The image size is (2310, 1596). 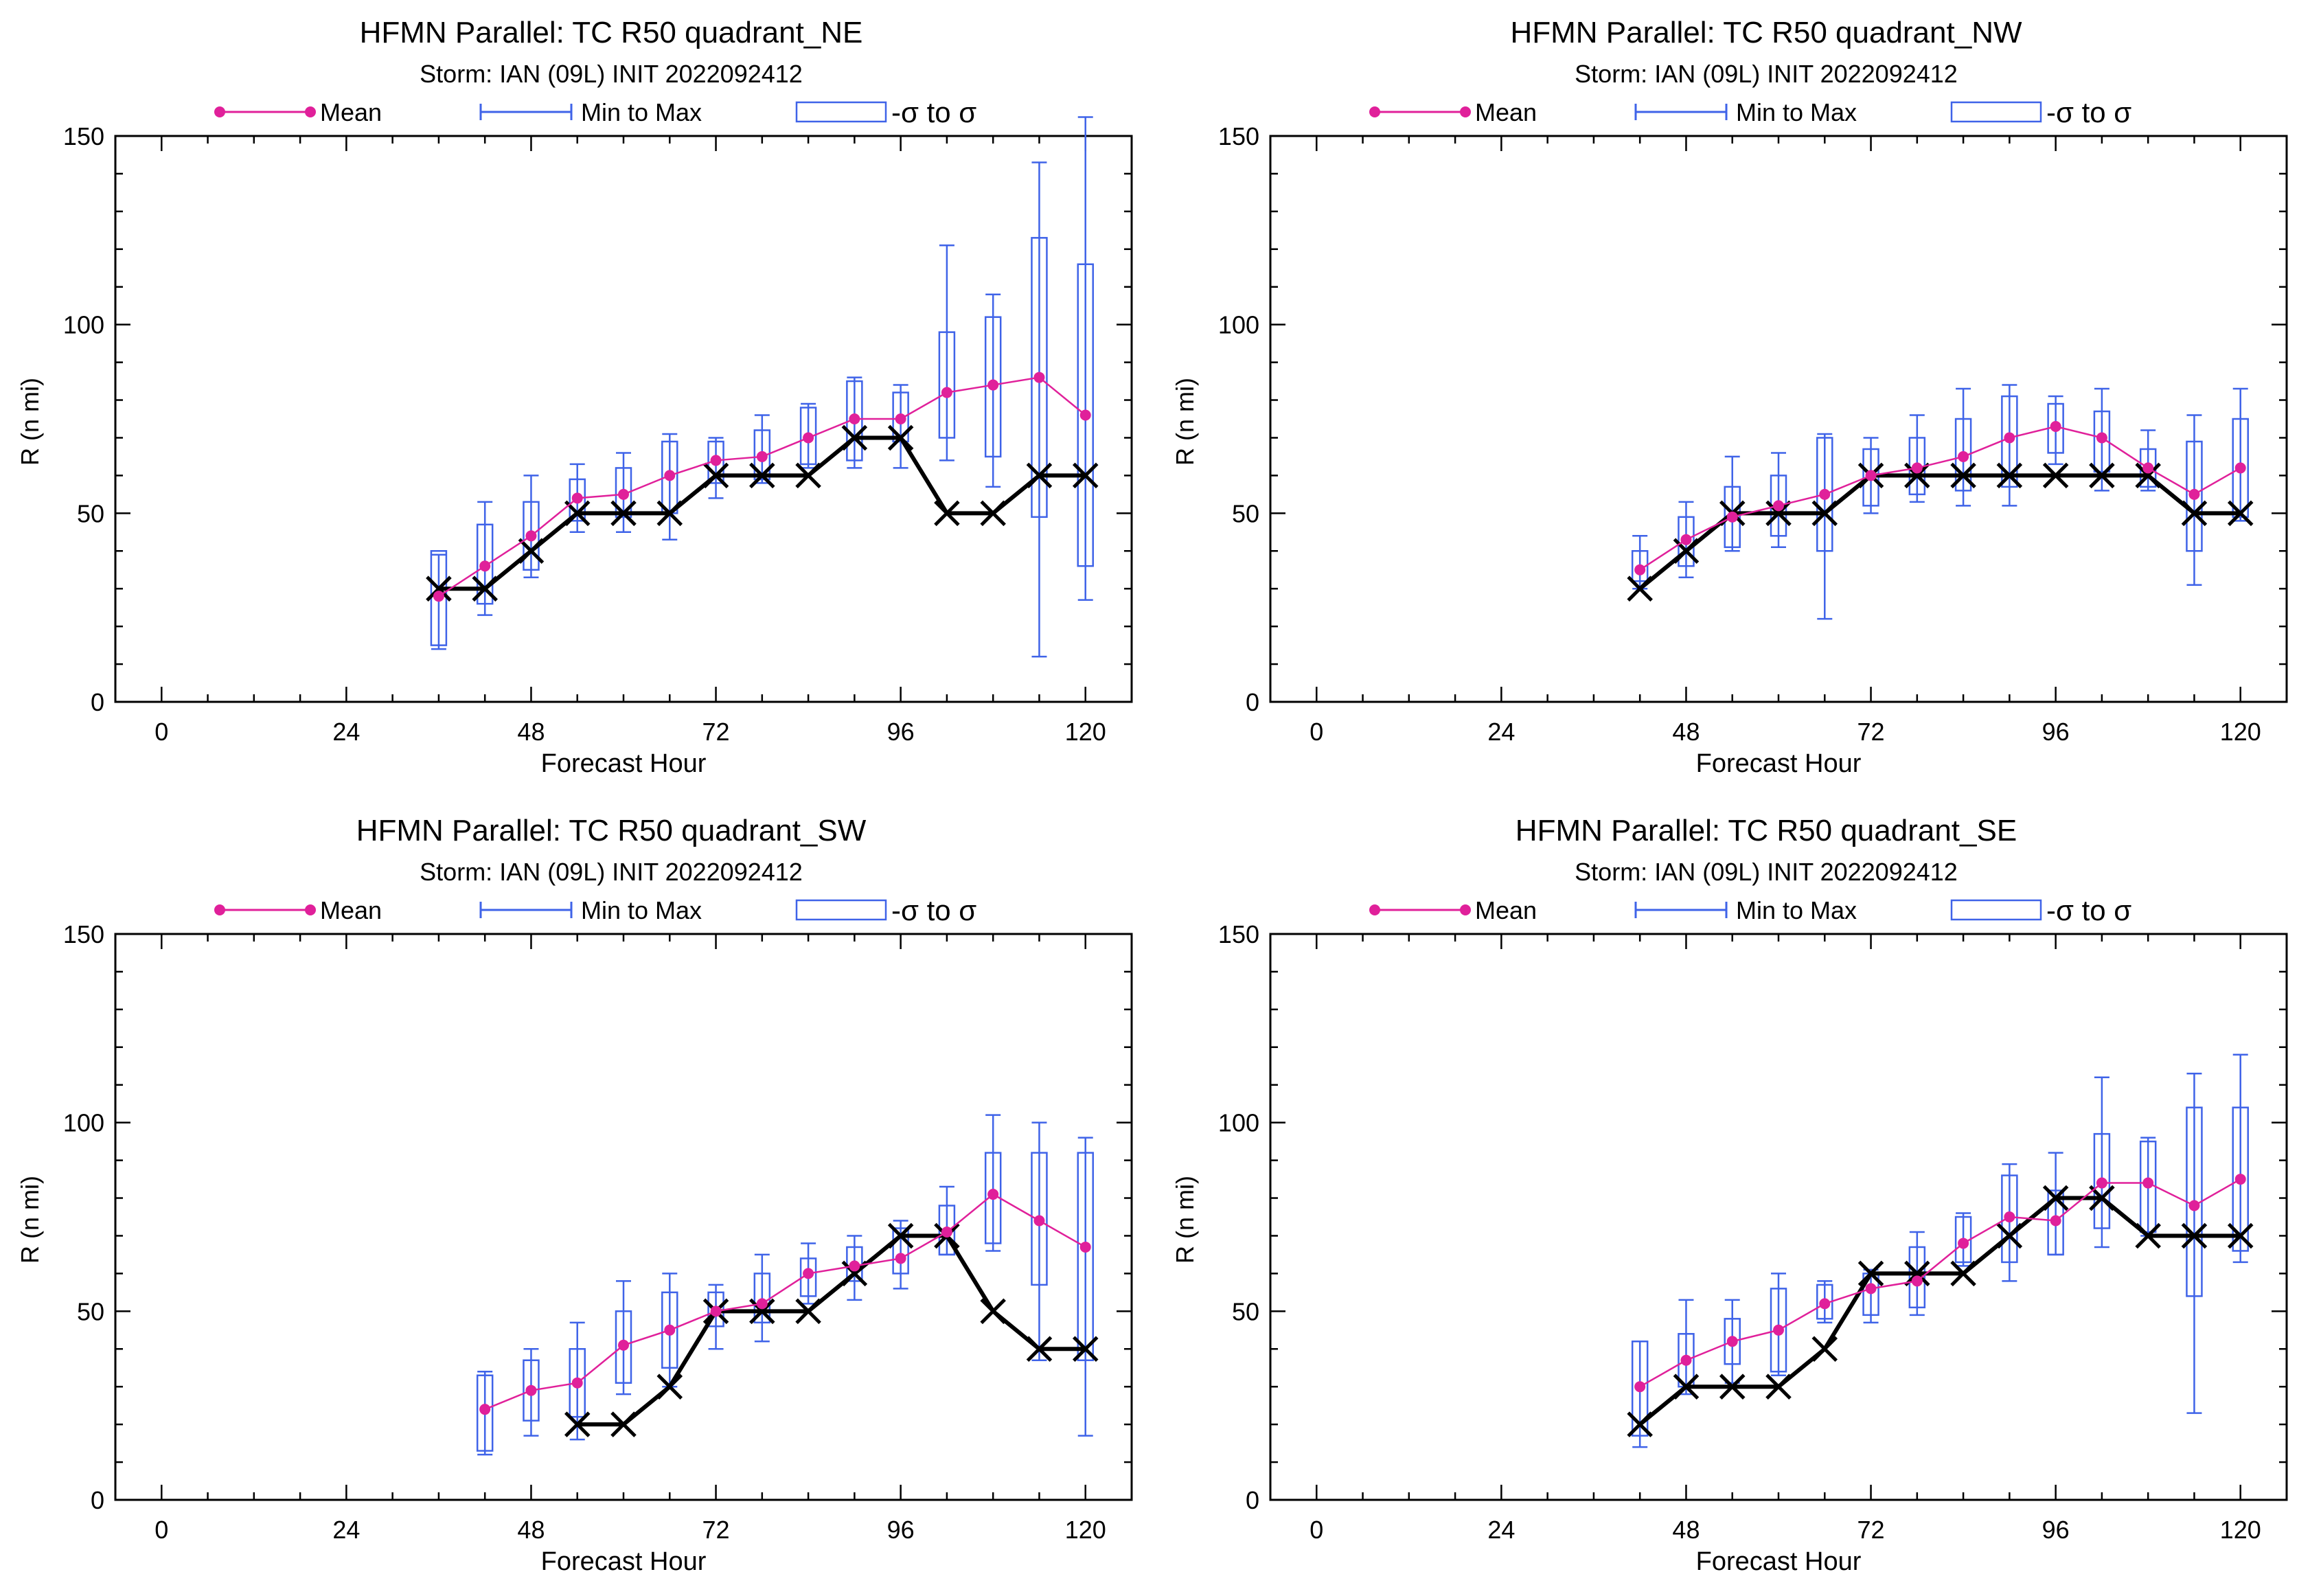 I want to click on chart-title: HFMN Parallel: TC R50 quadrant_NE, so click(x=611, y=32).